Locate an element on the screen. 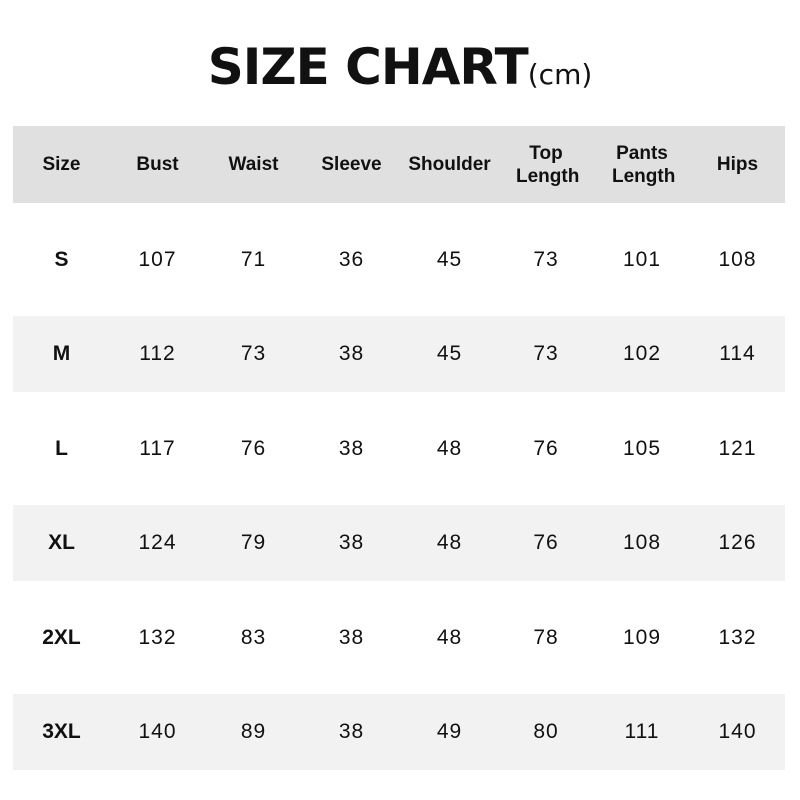  column-header-waist: Waist is located at coordinates (253, 164).